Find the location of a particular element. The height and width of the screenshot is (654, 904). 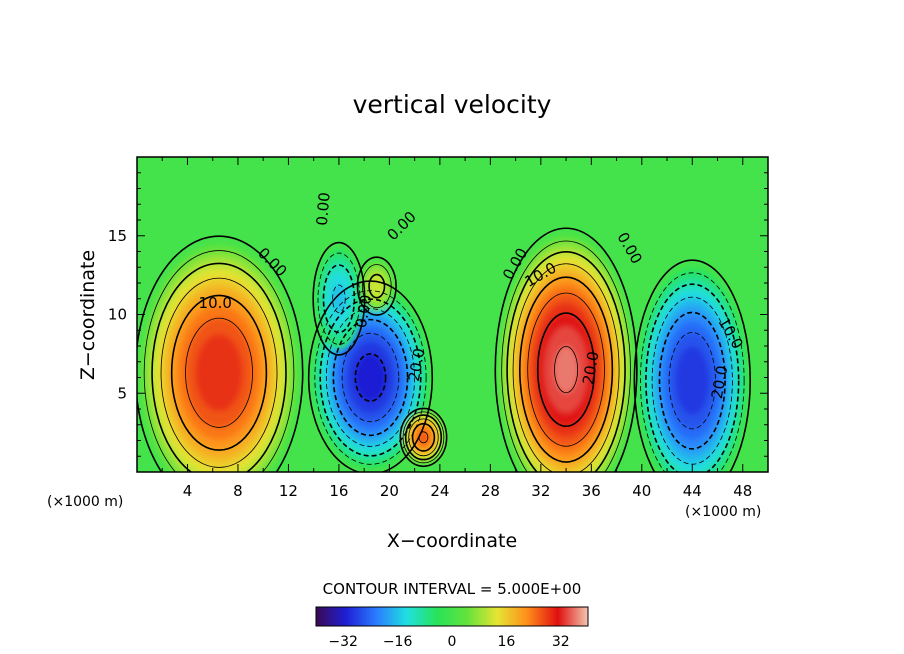

x-tick-label: 12 is located at coordinates (288, 491).